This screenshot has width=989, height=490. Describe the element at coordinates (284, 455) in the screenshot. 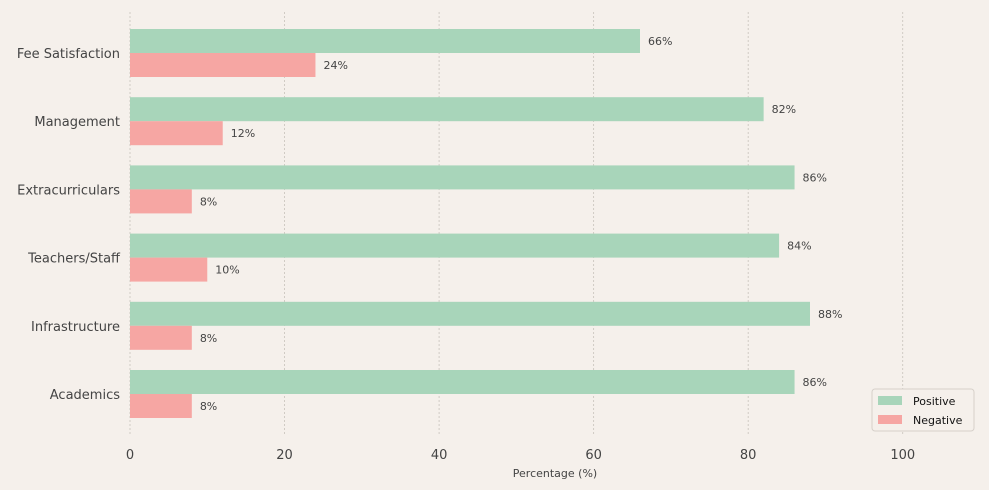

I see `x-tick-label: 20` at that location.